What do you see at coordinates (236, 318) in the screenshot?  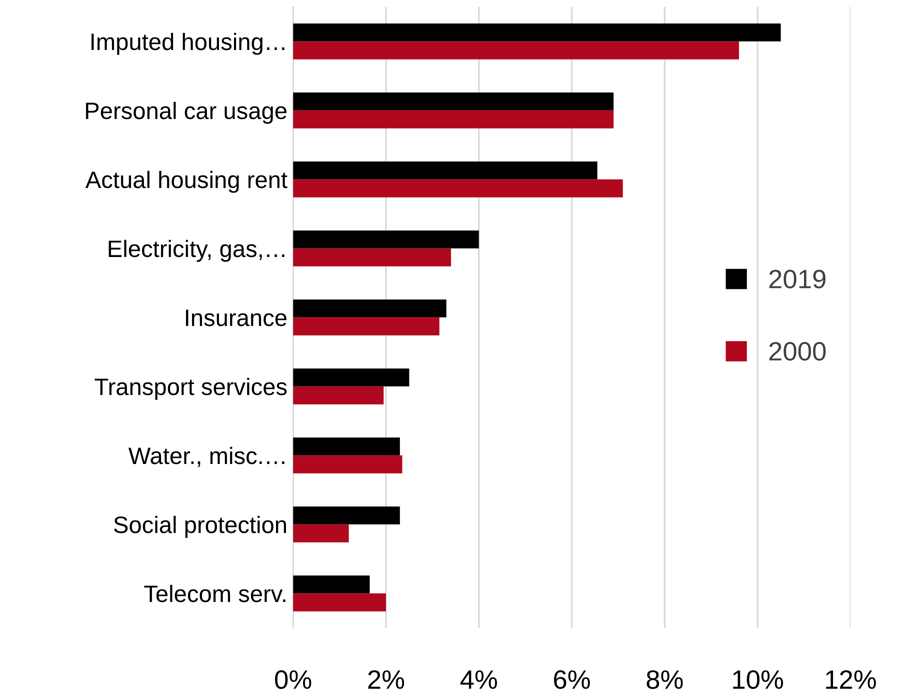 I see `y-tick-label: Insurance` at bounding box center [236, 318].